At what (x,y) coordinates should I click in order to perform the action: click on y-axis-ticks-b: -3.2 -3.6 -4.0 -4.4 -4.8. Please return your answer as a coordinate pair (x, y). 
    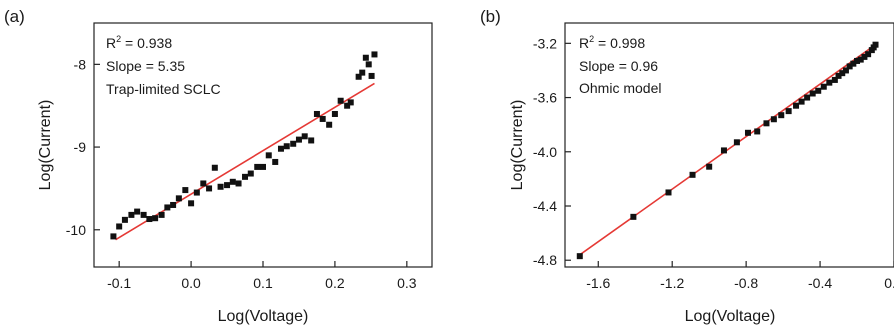
    Looking at the image, I should click on (552, 151).